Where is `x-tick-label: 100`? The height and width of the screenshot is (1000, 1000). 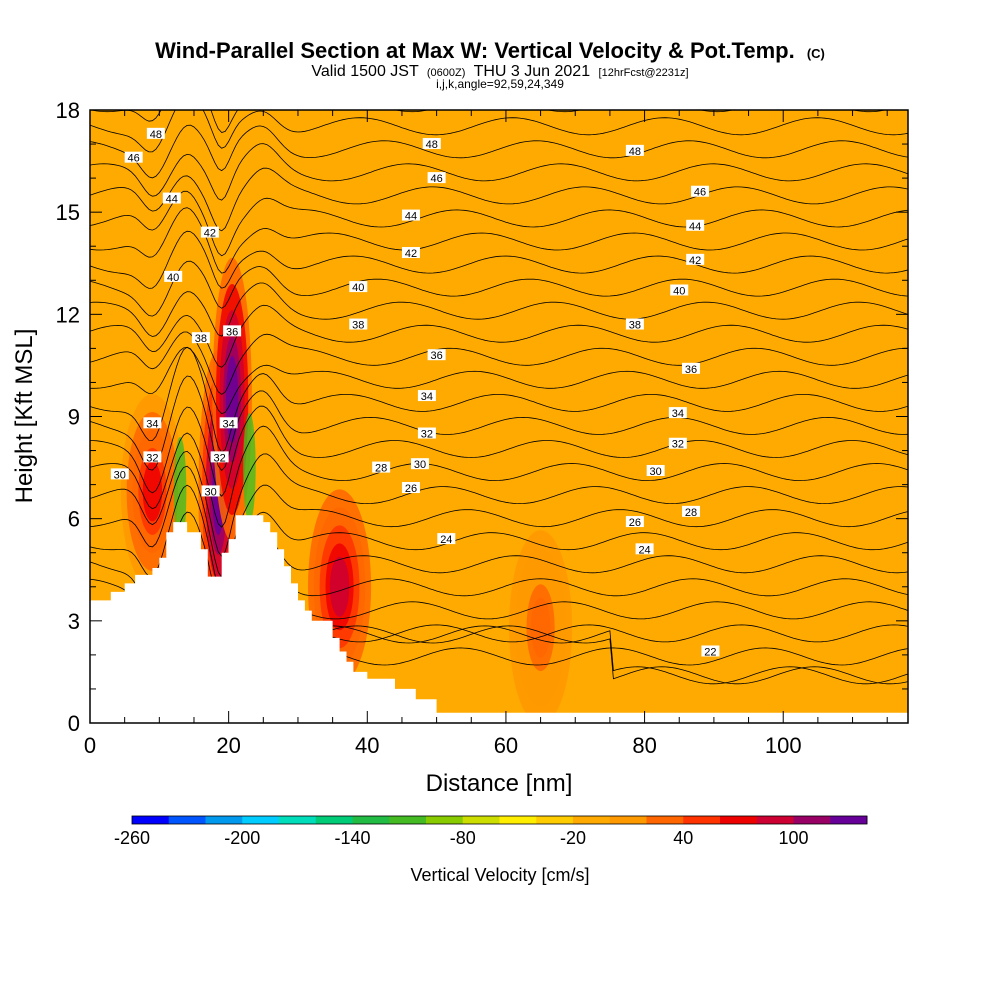 x-tick-label: 100 is located at coordinates (783, 745).